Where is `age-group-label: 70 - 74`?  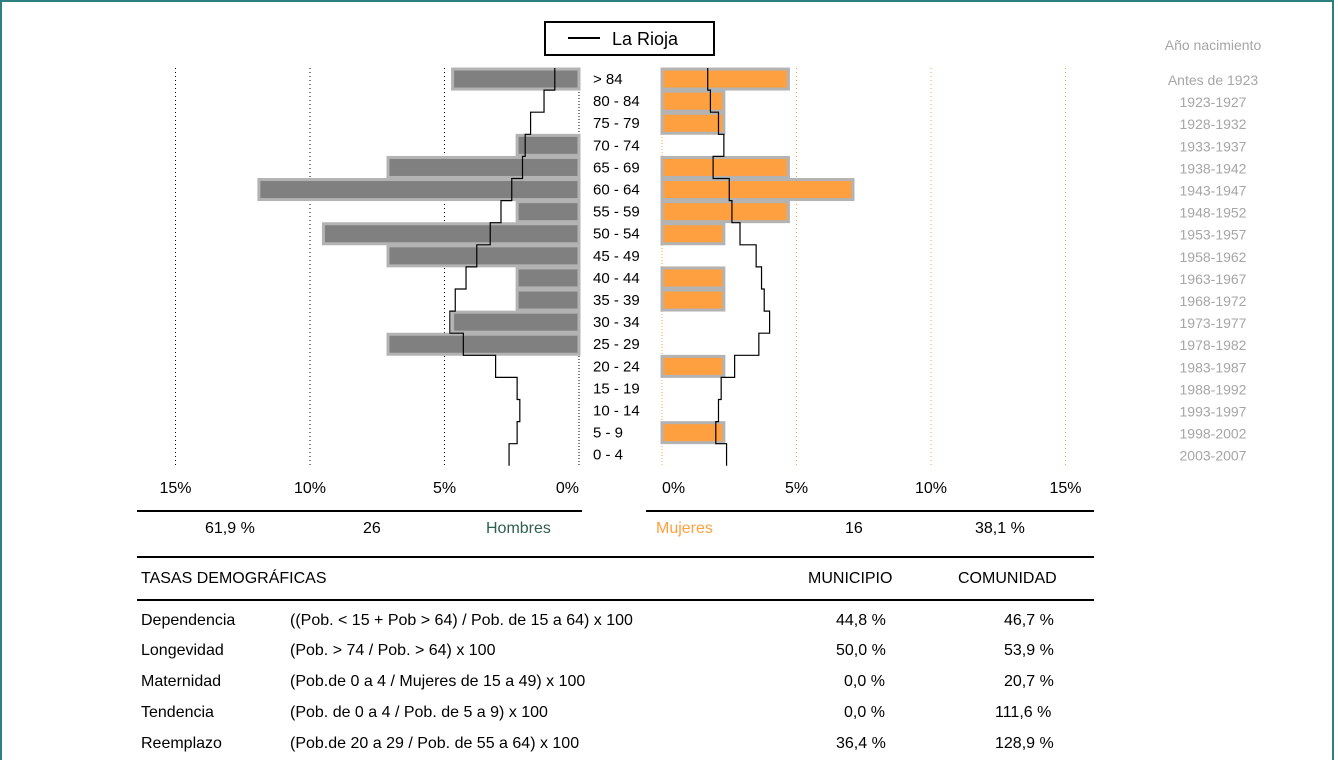 age-group-label: 70 - 74 is located at coordinates (616, 145).